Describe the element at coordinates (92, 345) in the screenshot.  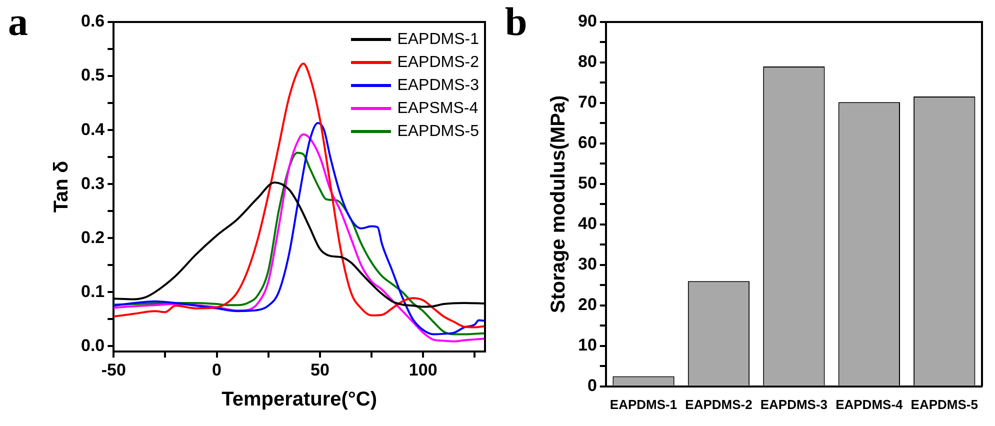
I see `y-tick-label: 0.0` at that location.